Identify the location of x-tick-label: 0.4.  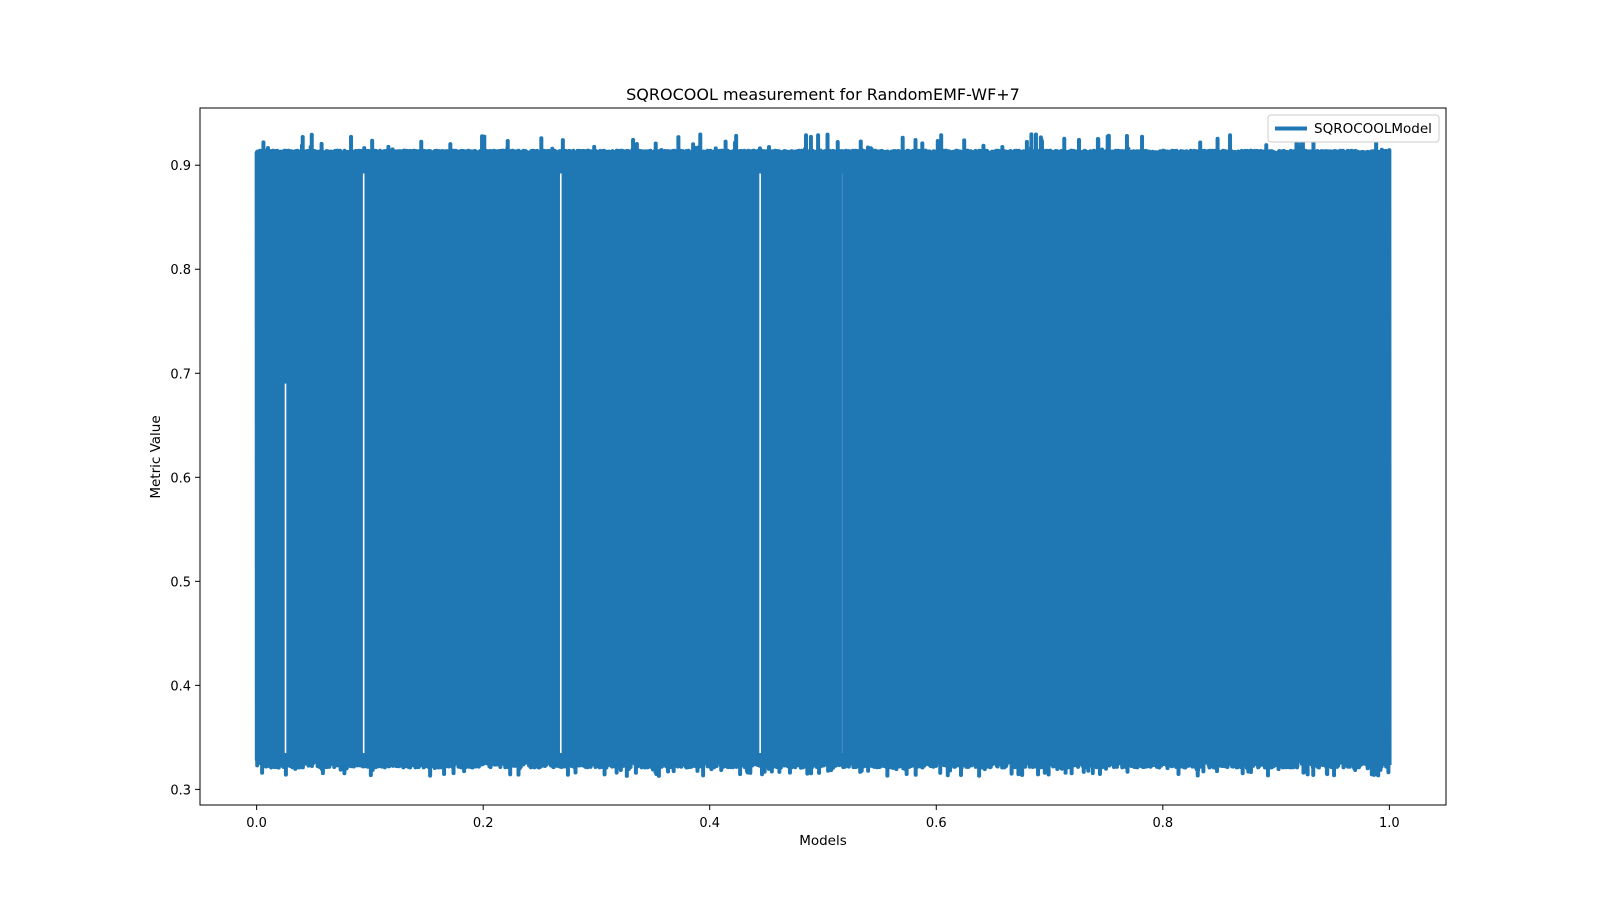
(709, 823).